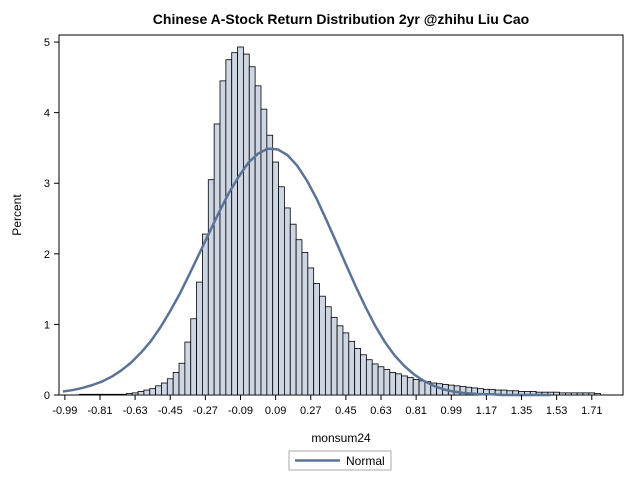 The width and height of the screenshot is (640, 480). What do you see at coordinates (341, 438) in the screenshot?
I see `x-axis-label: monsum24` at bounding box center [341, 438].